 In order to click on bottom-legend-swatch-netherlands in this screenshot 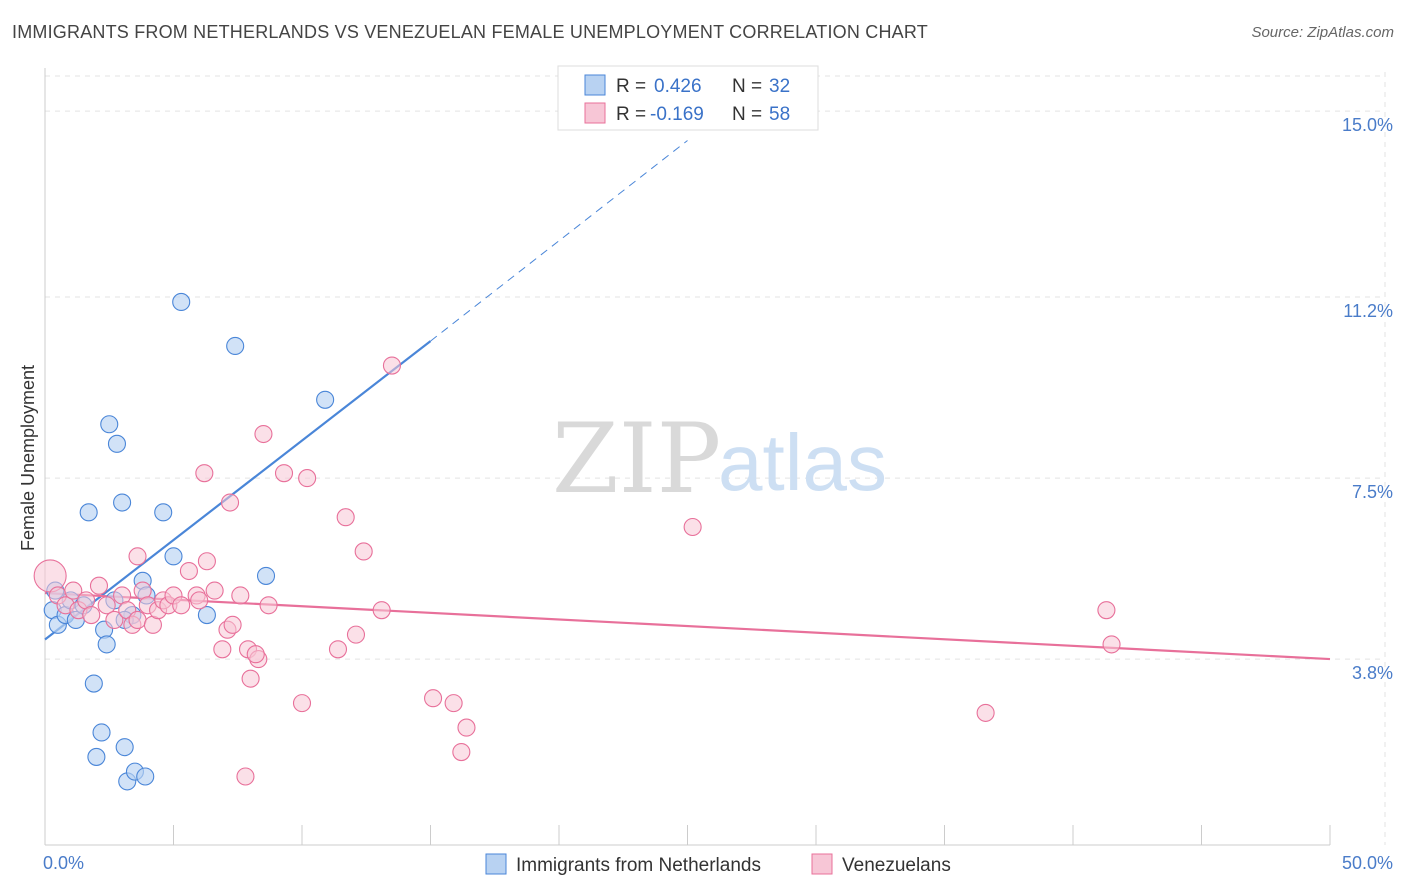, I will do `click(496, 864)`.